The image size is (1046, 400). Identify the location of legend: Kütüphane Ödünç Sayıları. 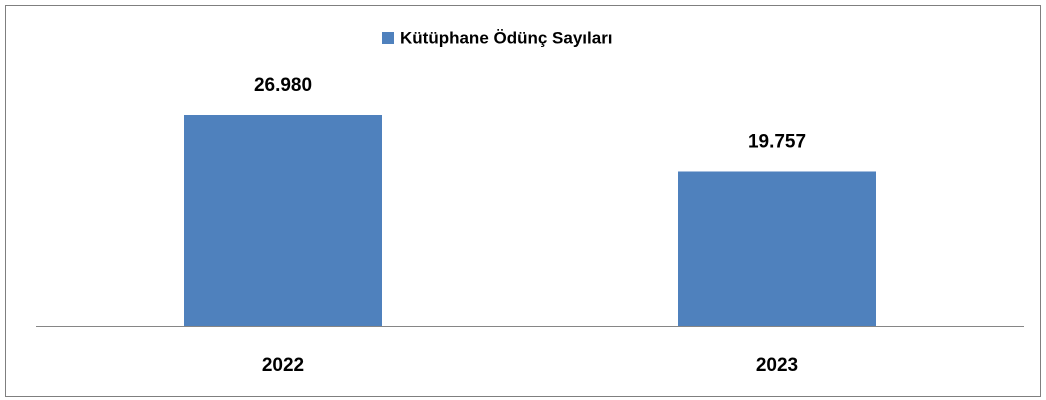
(497, 37).